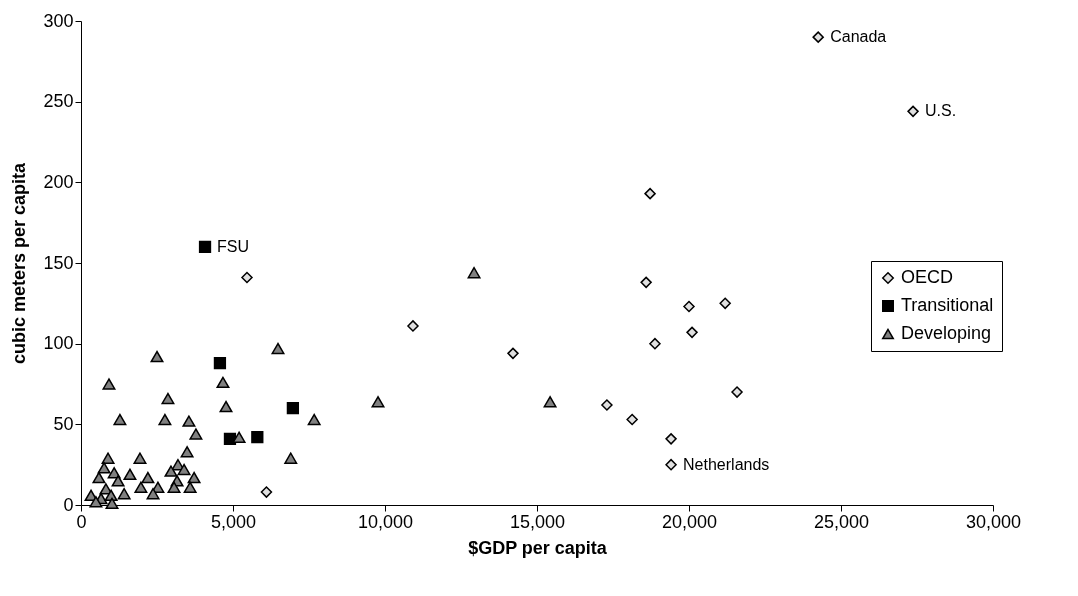  What do you see at coordinates (58, 181) in the screenshot?
I see `y-tick-label: 200` at bounding box center [58, 181].